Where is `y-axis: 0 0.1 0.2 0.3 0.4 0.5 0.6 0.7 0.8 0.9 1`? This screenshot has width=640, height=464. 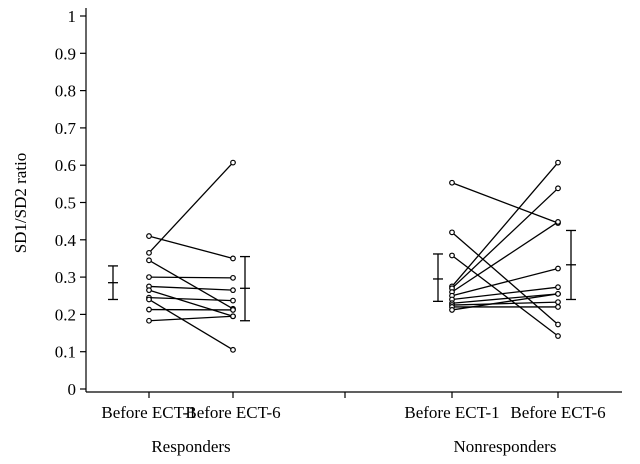
y-axis: 0 0.1 0.2 0.3 0.4 0.5 0.6 0.7 0.8 0.9 1 is located at coordinates (71, 203).